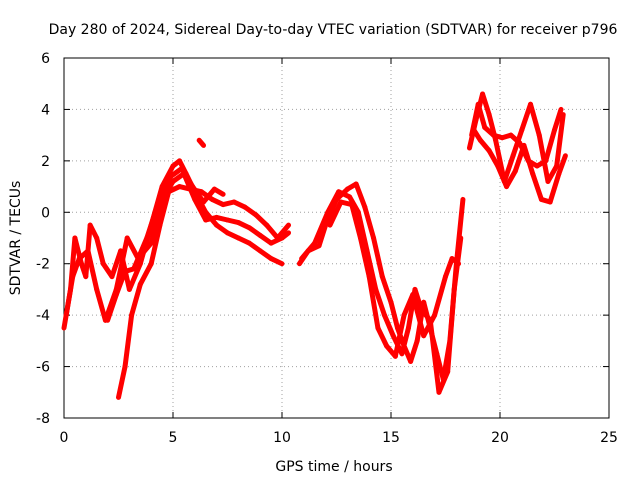 This screenshot has width=640, height=480. I want to click on series-s5, so click(201, 142).